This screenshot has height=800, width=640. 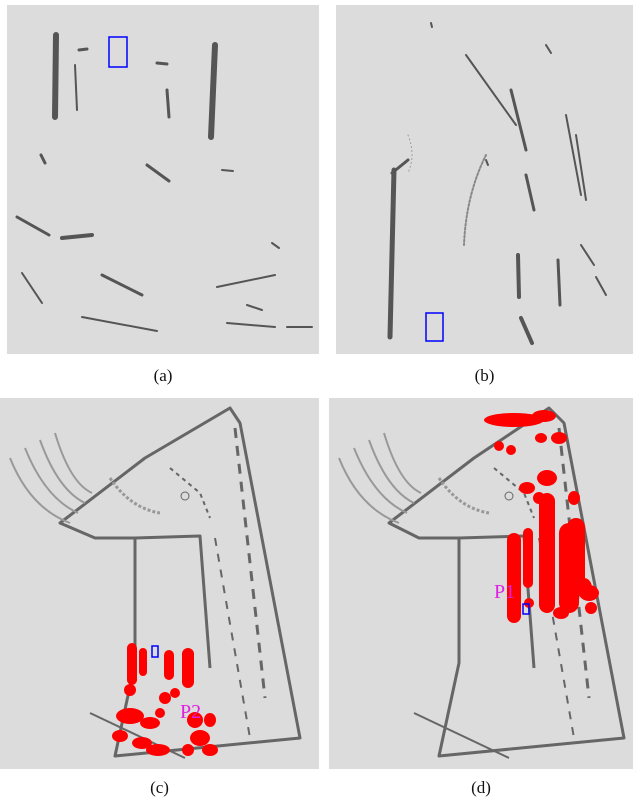 I want to click on caption-b: (b), so click(x=484, y=375).